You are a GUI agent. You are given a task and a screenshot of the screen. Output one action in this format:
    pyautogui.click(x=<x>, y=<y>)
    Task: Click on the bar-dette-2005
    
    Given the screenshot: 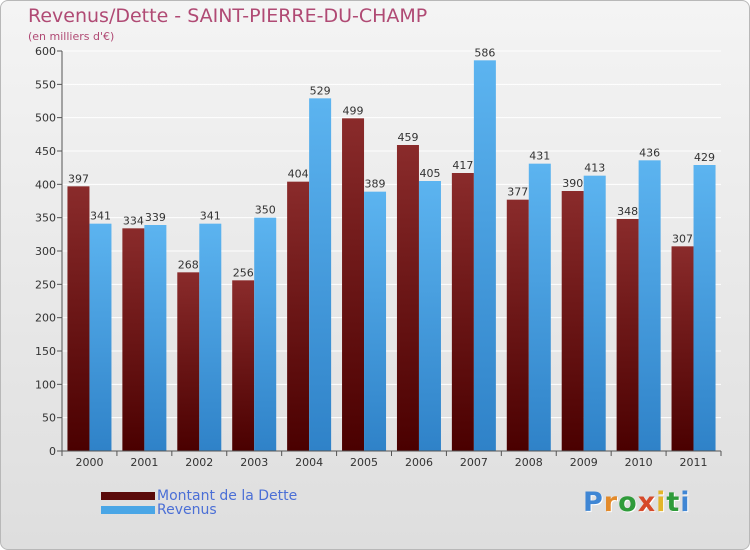 What is the action you would take?
    pyautogui.click(x=353, y=284)
    